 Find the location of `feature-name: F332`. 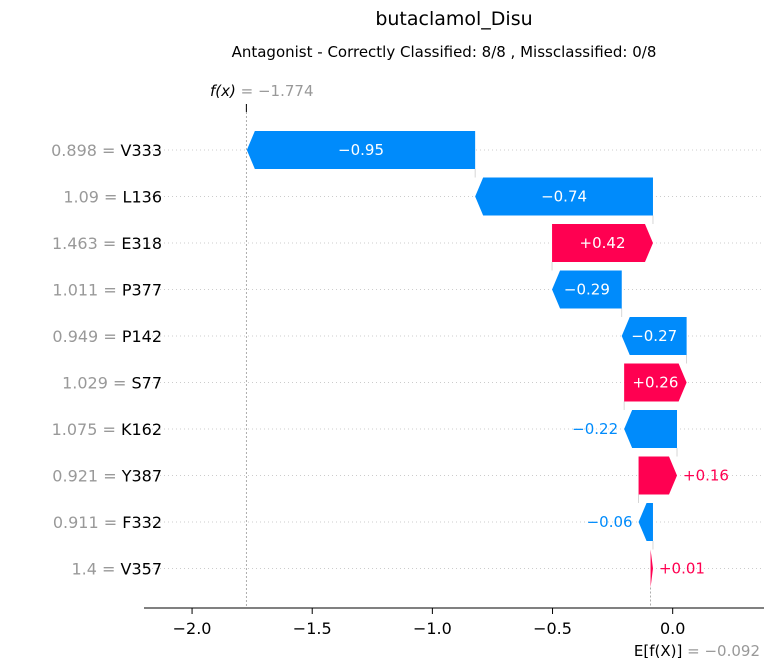

feature-name: F332 is located at coordinates (142, 522).